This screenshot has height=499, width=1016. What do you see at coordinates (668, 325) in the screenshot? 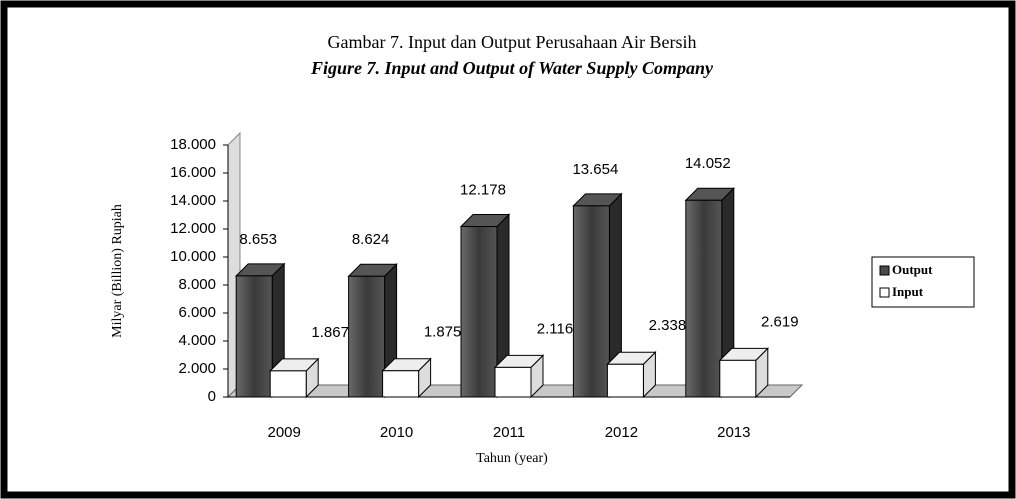
I see `data-label: 2.338` at bounding box center [668, 325].